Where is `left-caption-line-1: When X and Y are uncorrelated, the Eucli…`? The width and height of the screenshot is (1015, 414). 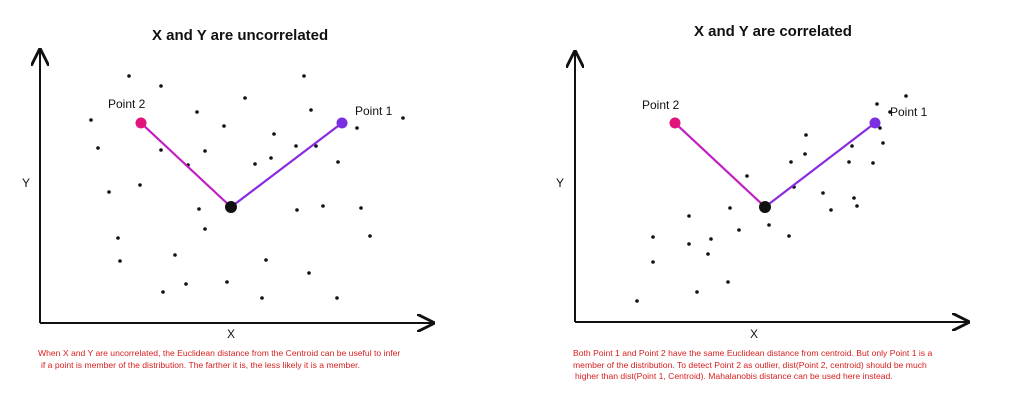
left-caption-line-1: When X and Y are uncorrelated, the Eucli… is located at coordinates (219, 353).